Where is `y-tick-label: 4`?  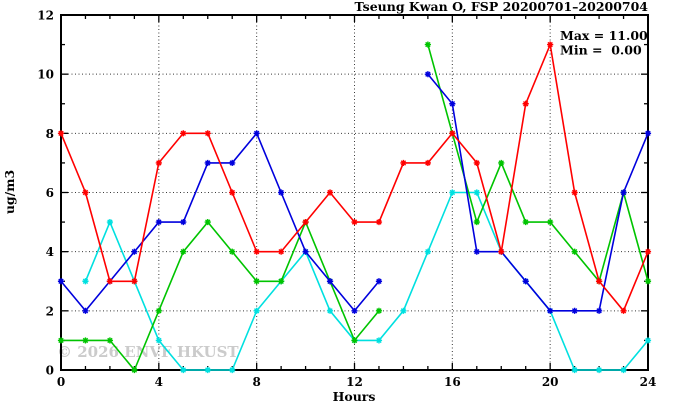 y-tick-label: 4 is located at coordinates (50, 252).